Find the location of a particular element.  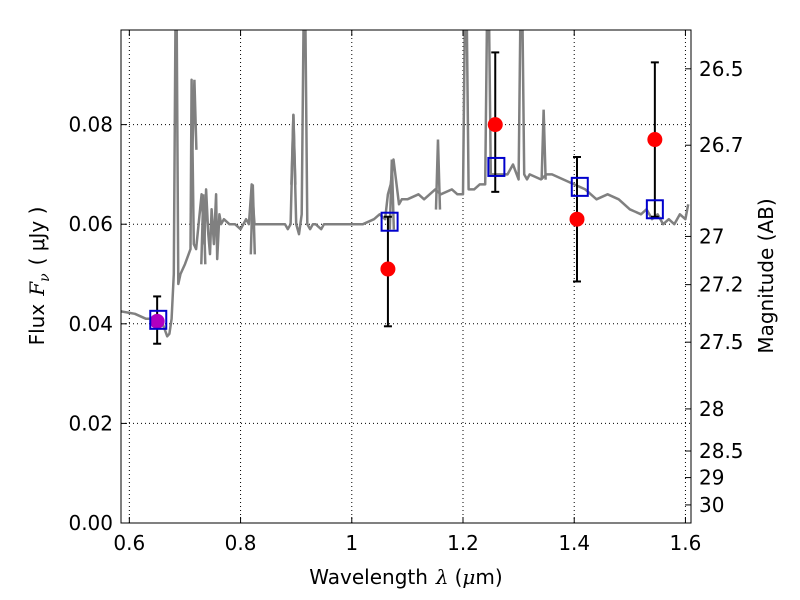

emission-lines is located at coordinates (369, 172).